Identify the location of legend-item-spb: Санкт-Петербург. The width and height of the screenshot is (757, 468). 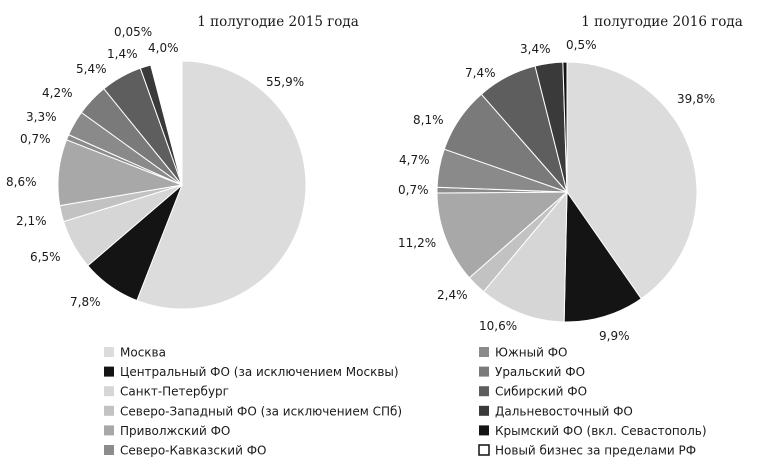
(166, 392).